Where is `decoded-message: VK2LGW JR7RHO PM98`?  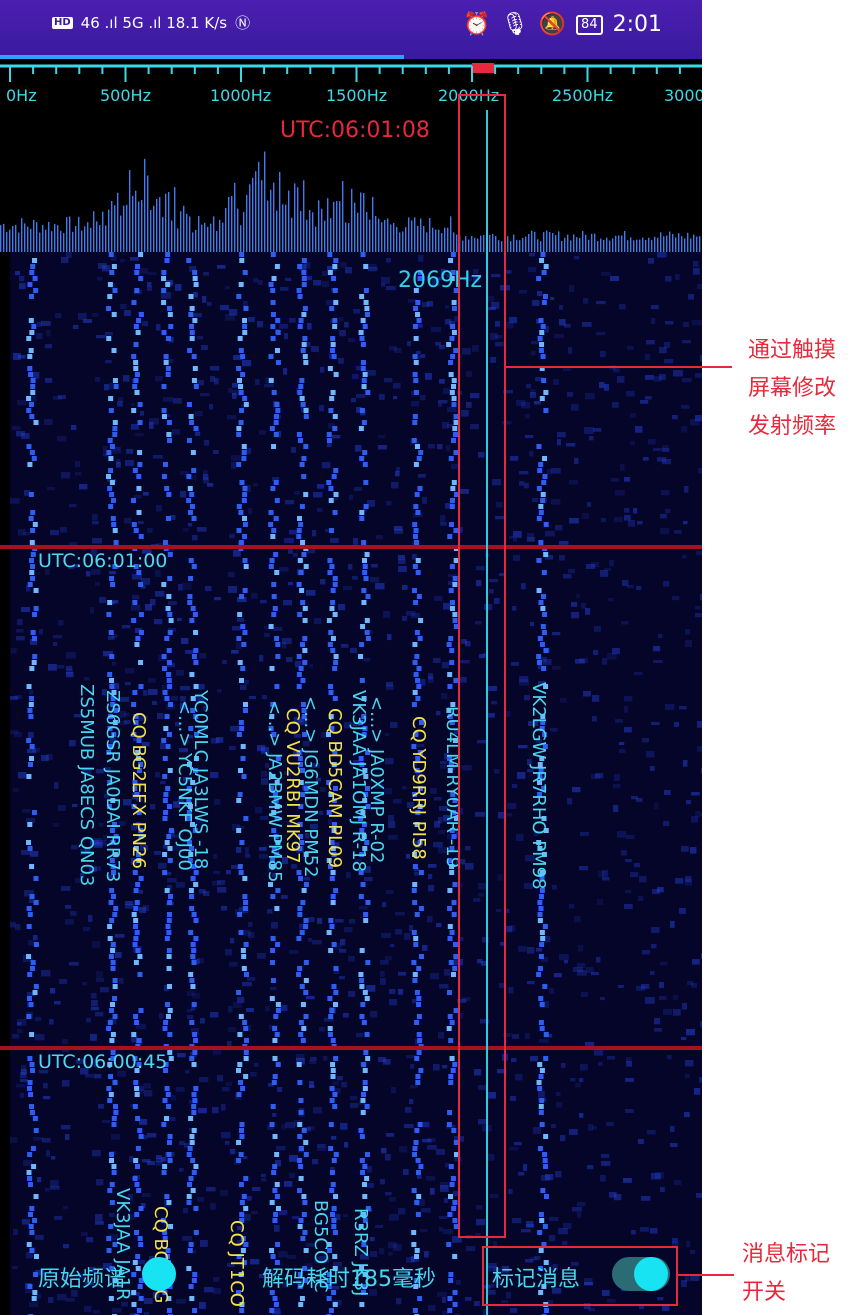
decoded-message: VK2LGW JR7RHO PM98 is located at coordinates (538, 786).